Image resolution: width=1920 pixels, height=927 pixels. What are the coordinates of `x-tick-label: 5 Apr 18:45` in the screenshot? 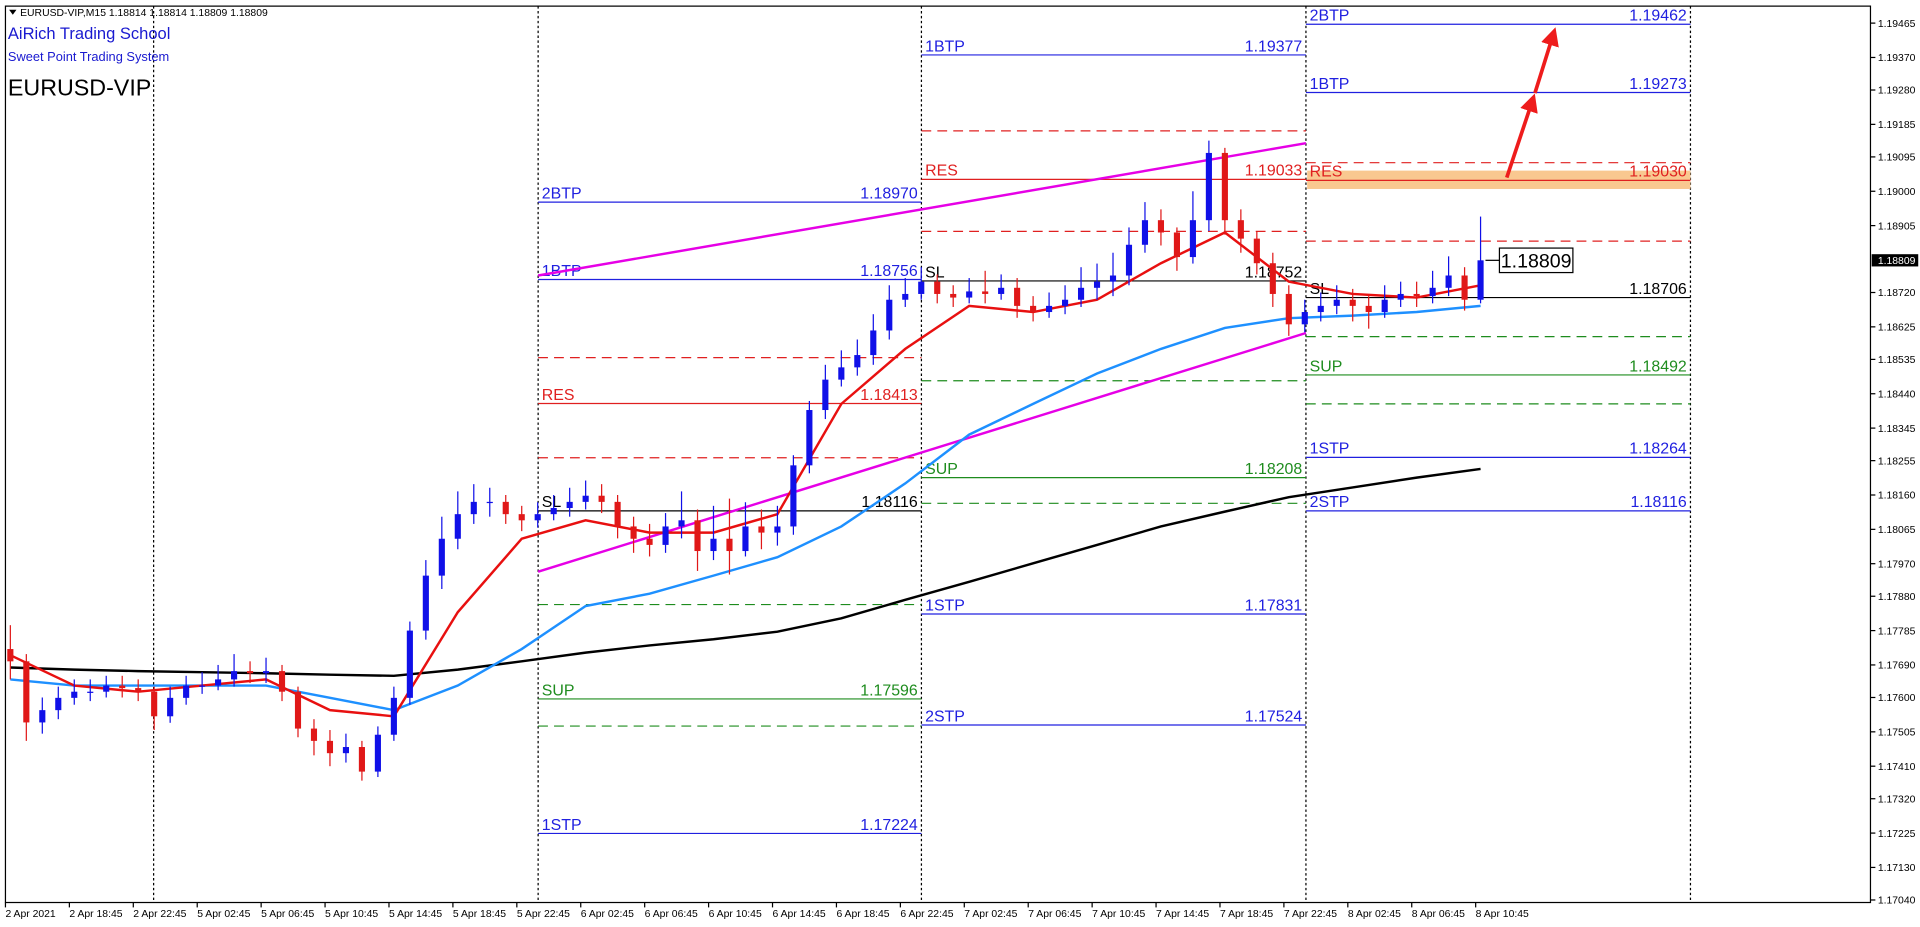 It's located at (479, 914).